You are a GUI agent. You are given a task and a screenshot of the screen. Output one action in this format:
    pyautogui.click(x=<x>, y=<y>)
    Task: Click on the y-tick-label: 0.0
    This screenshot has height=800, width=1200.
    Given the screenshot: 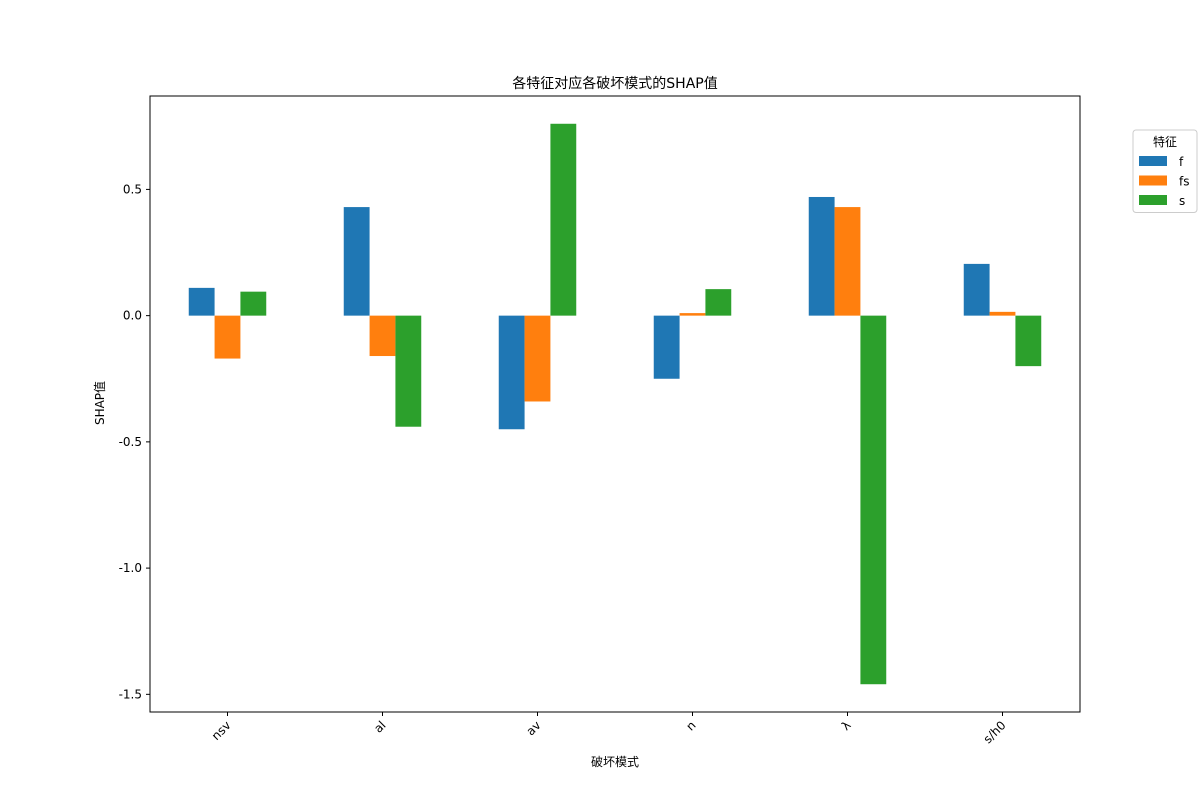 What is the action you would take?
    pyautogui.click(x=132, y=316)
    